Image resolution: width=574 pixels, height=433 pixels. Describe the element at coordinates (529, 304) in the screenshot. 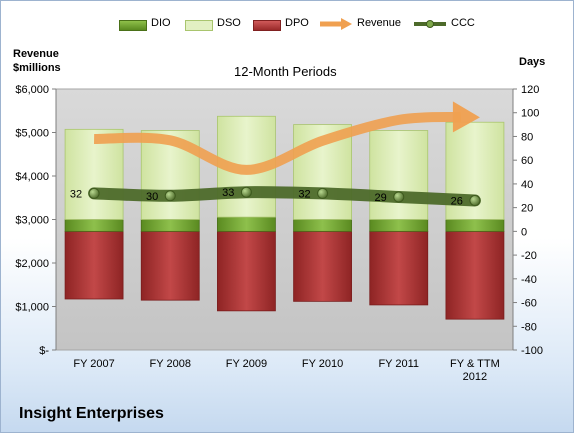

I see `right-axis-tick-label: -60` at that location.